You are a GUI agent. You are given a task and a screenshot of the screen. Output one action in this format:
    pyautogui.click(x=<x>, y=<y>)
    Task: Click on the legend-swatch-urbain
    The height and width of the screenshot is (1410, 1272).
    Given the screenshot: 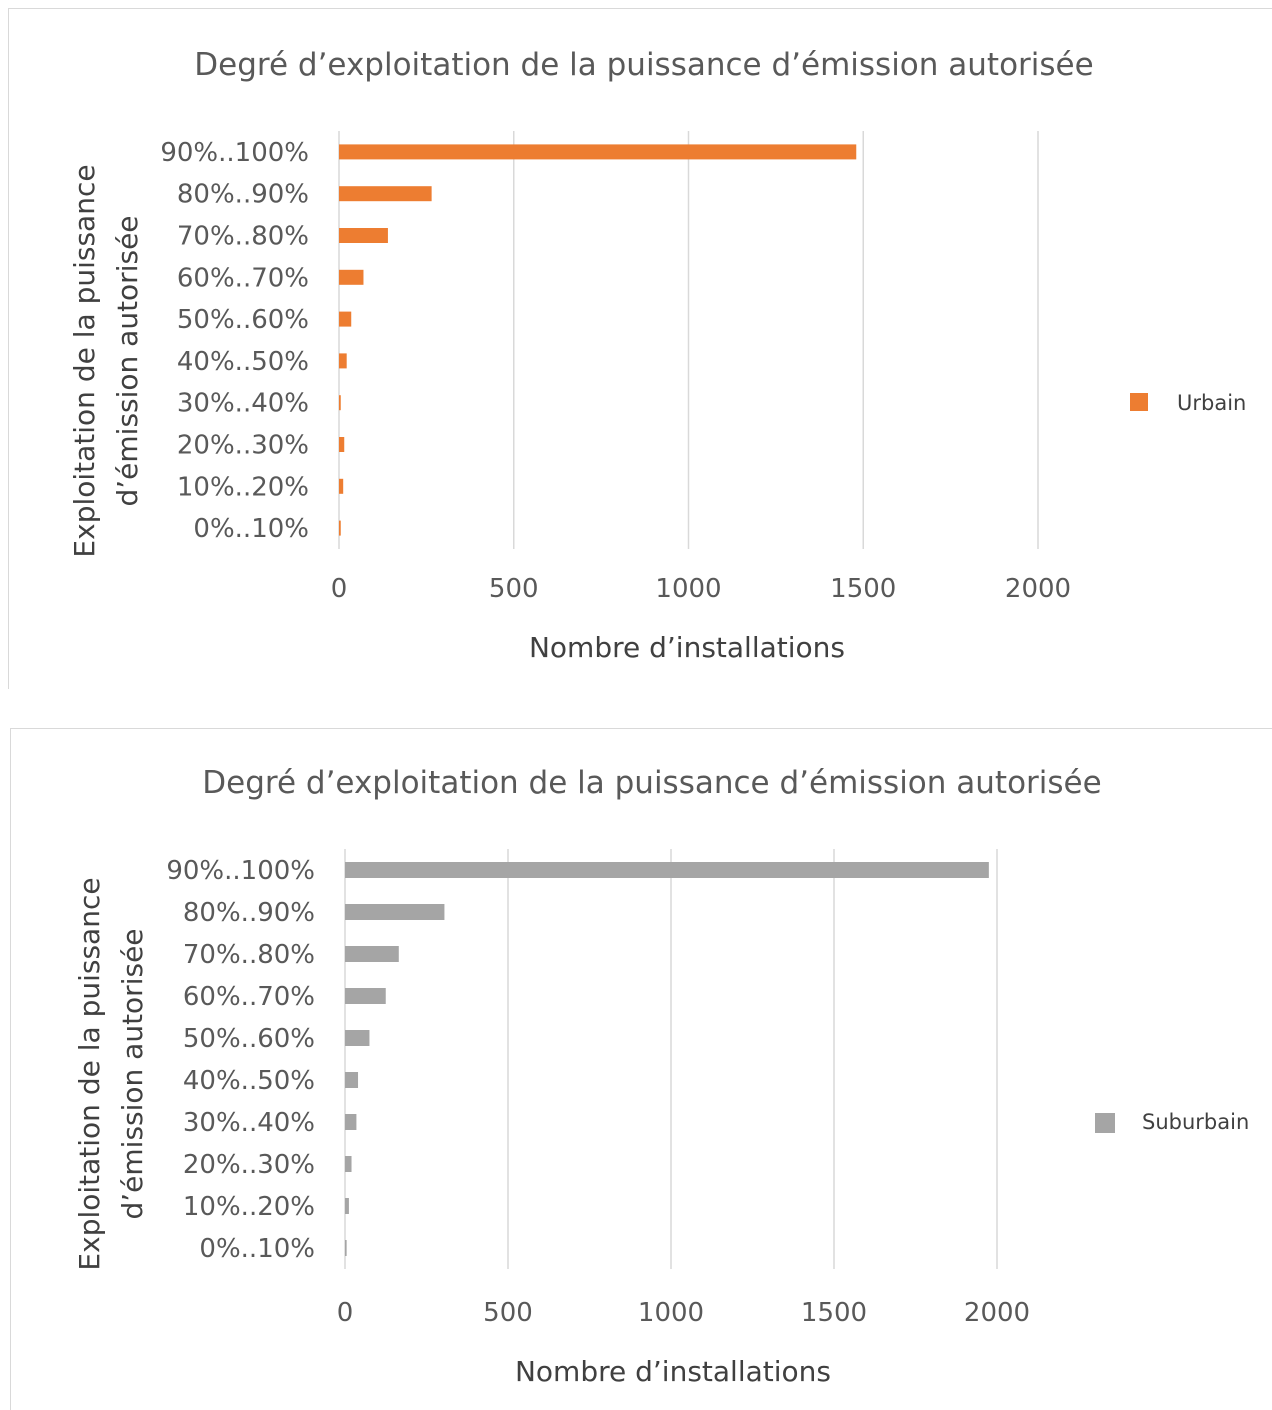 What is the action you would take?
    pyautogui.click(x=1139, y=402)
    